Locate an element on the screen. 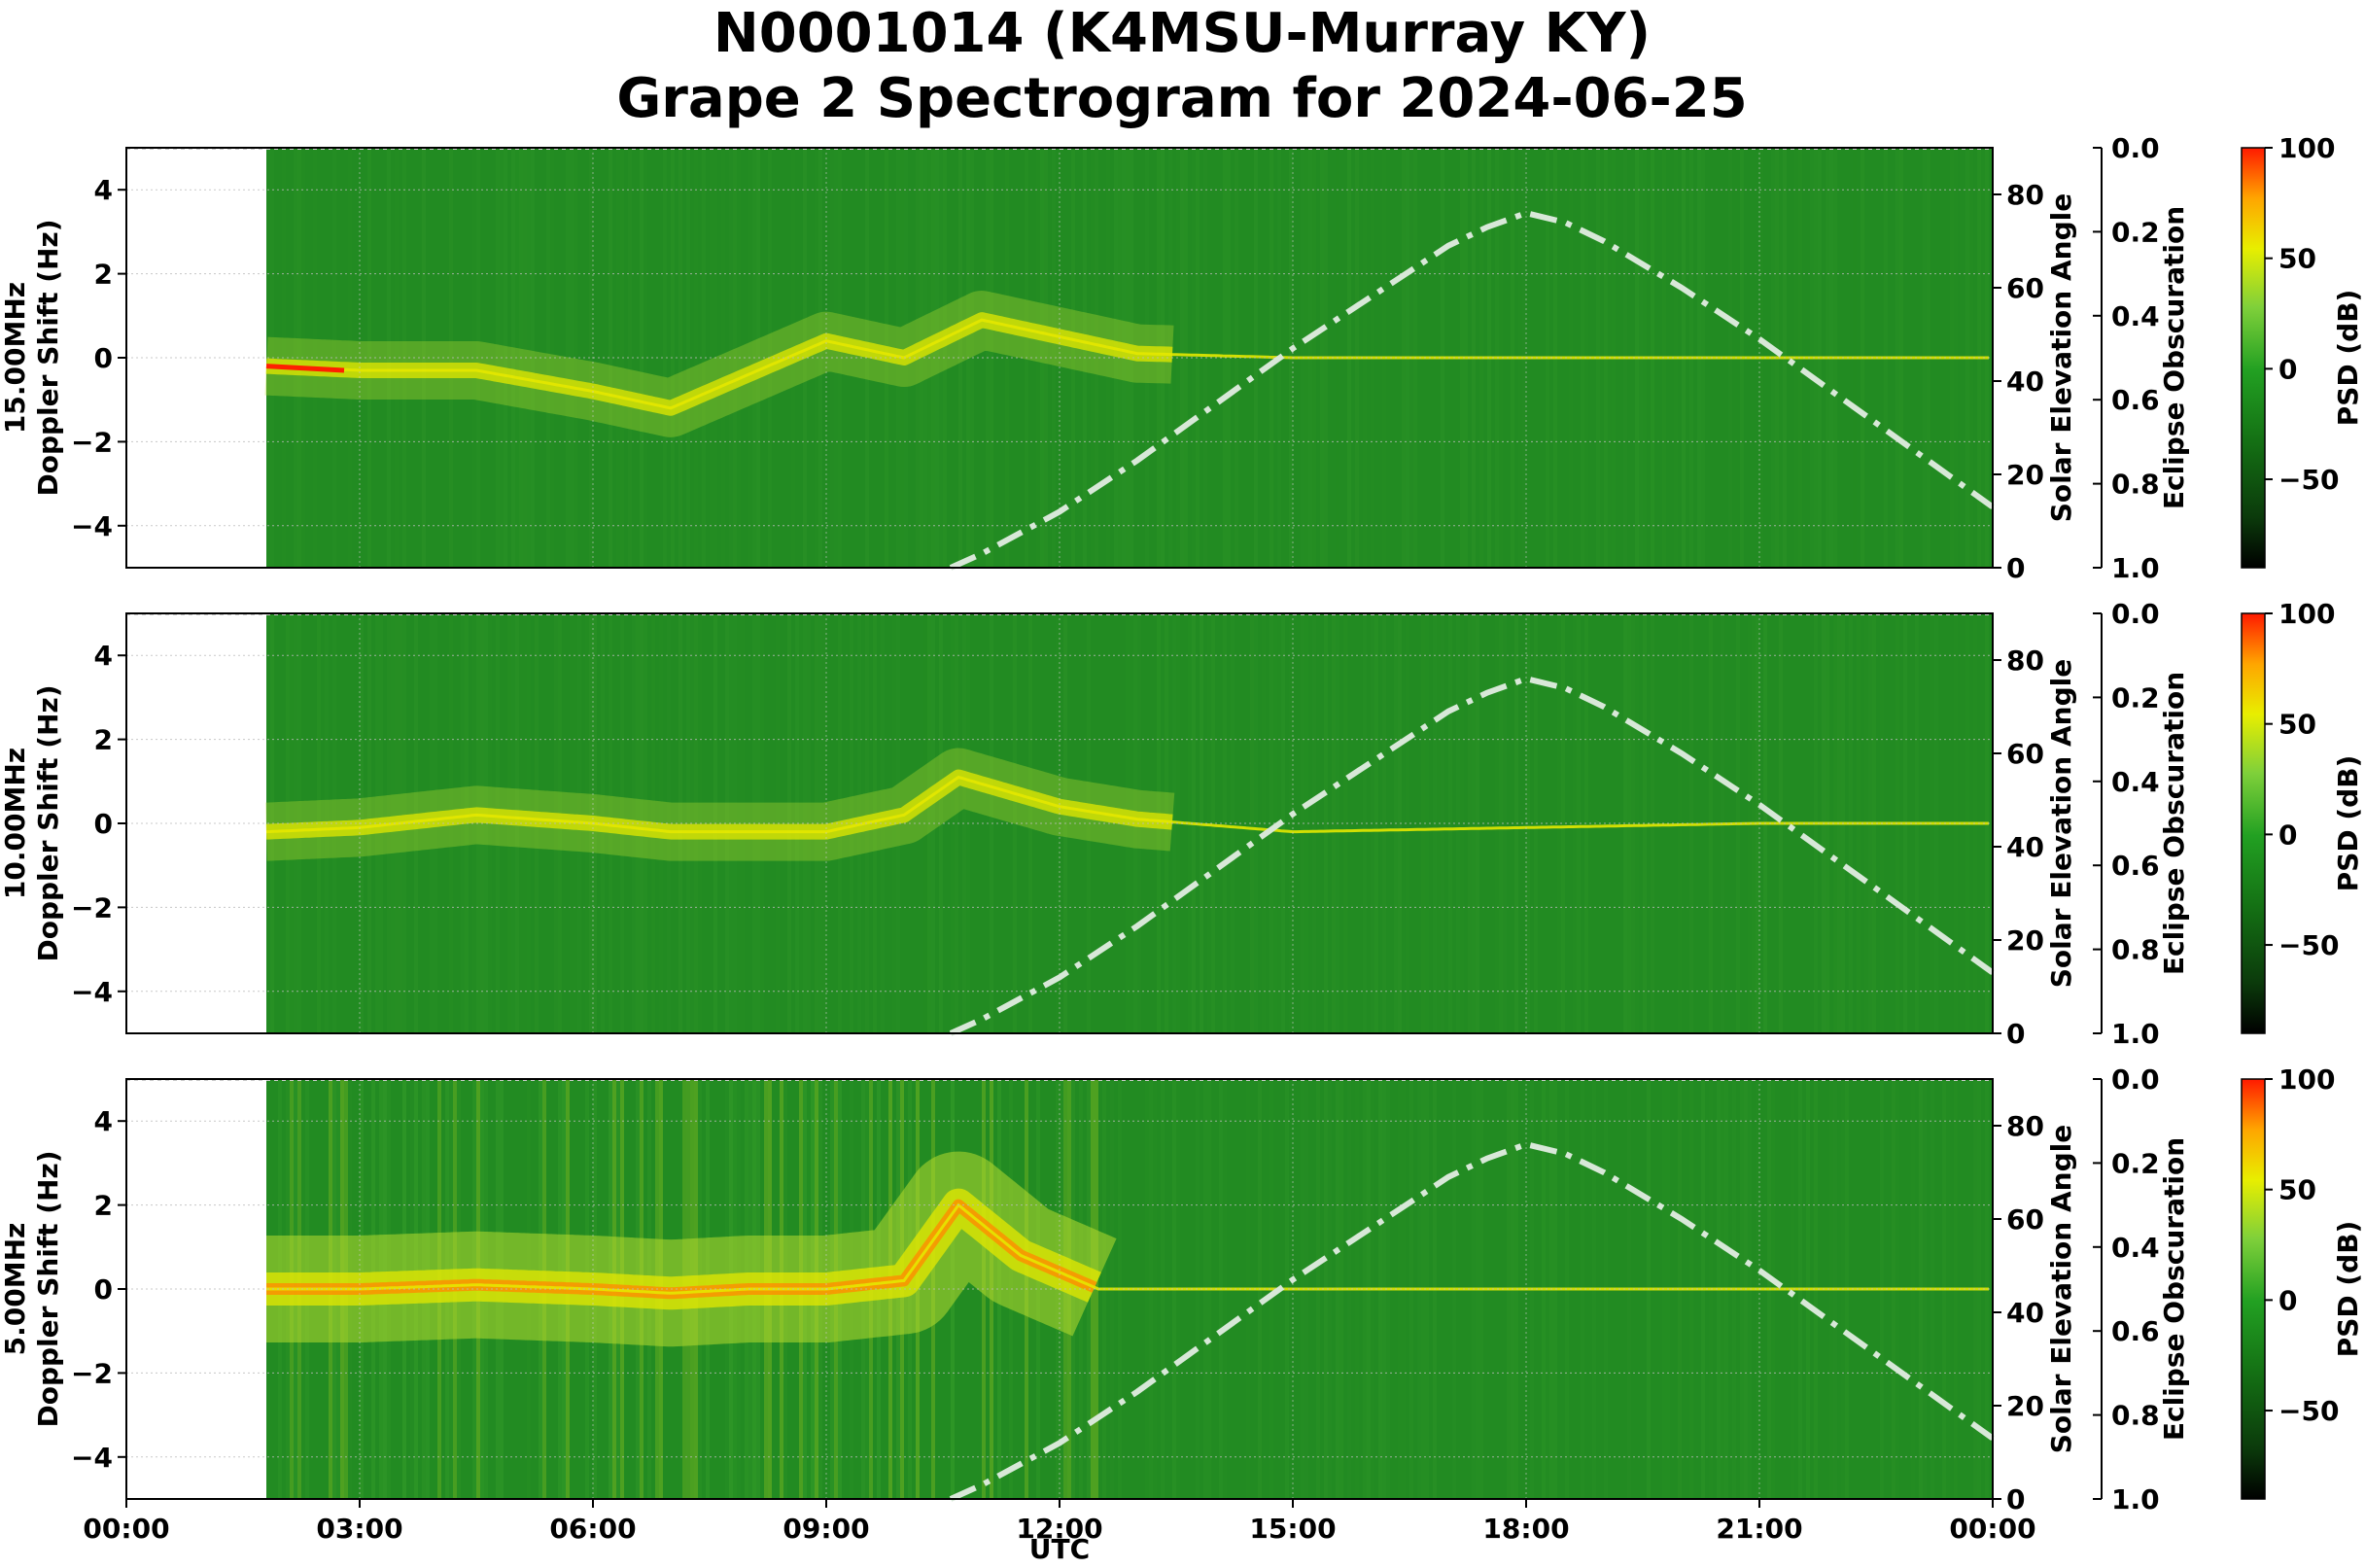 The height and width of the screenshot is (1568, 2365). elevation-tick-label: 0 is located at coordinates (2016, 1499).